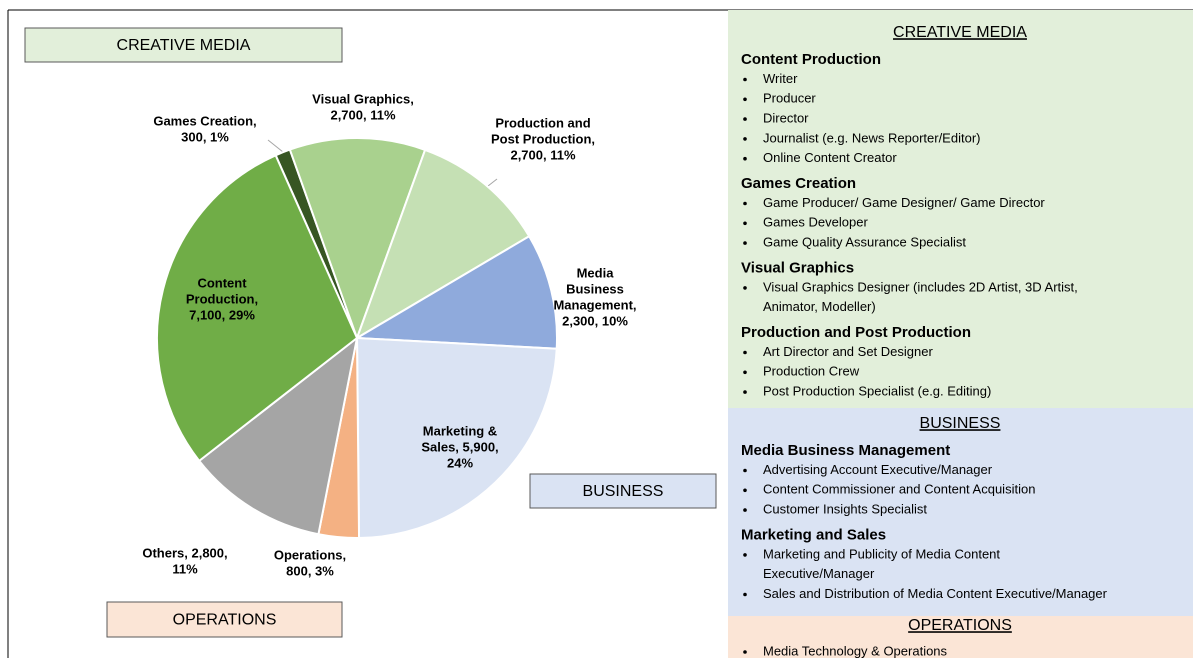  What do you see at coordinates (786, 118) in the screenshot?
I see `list-item: Director` at bounding box center [786, 118].